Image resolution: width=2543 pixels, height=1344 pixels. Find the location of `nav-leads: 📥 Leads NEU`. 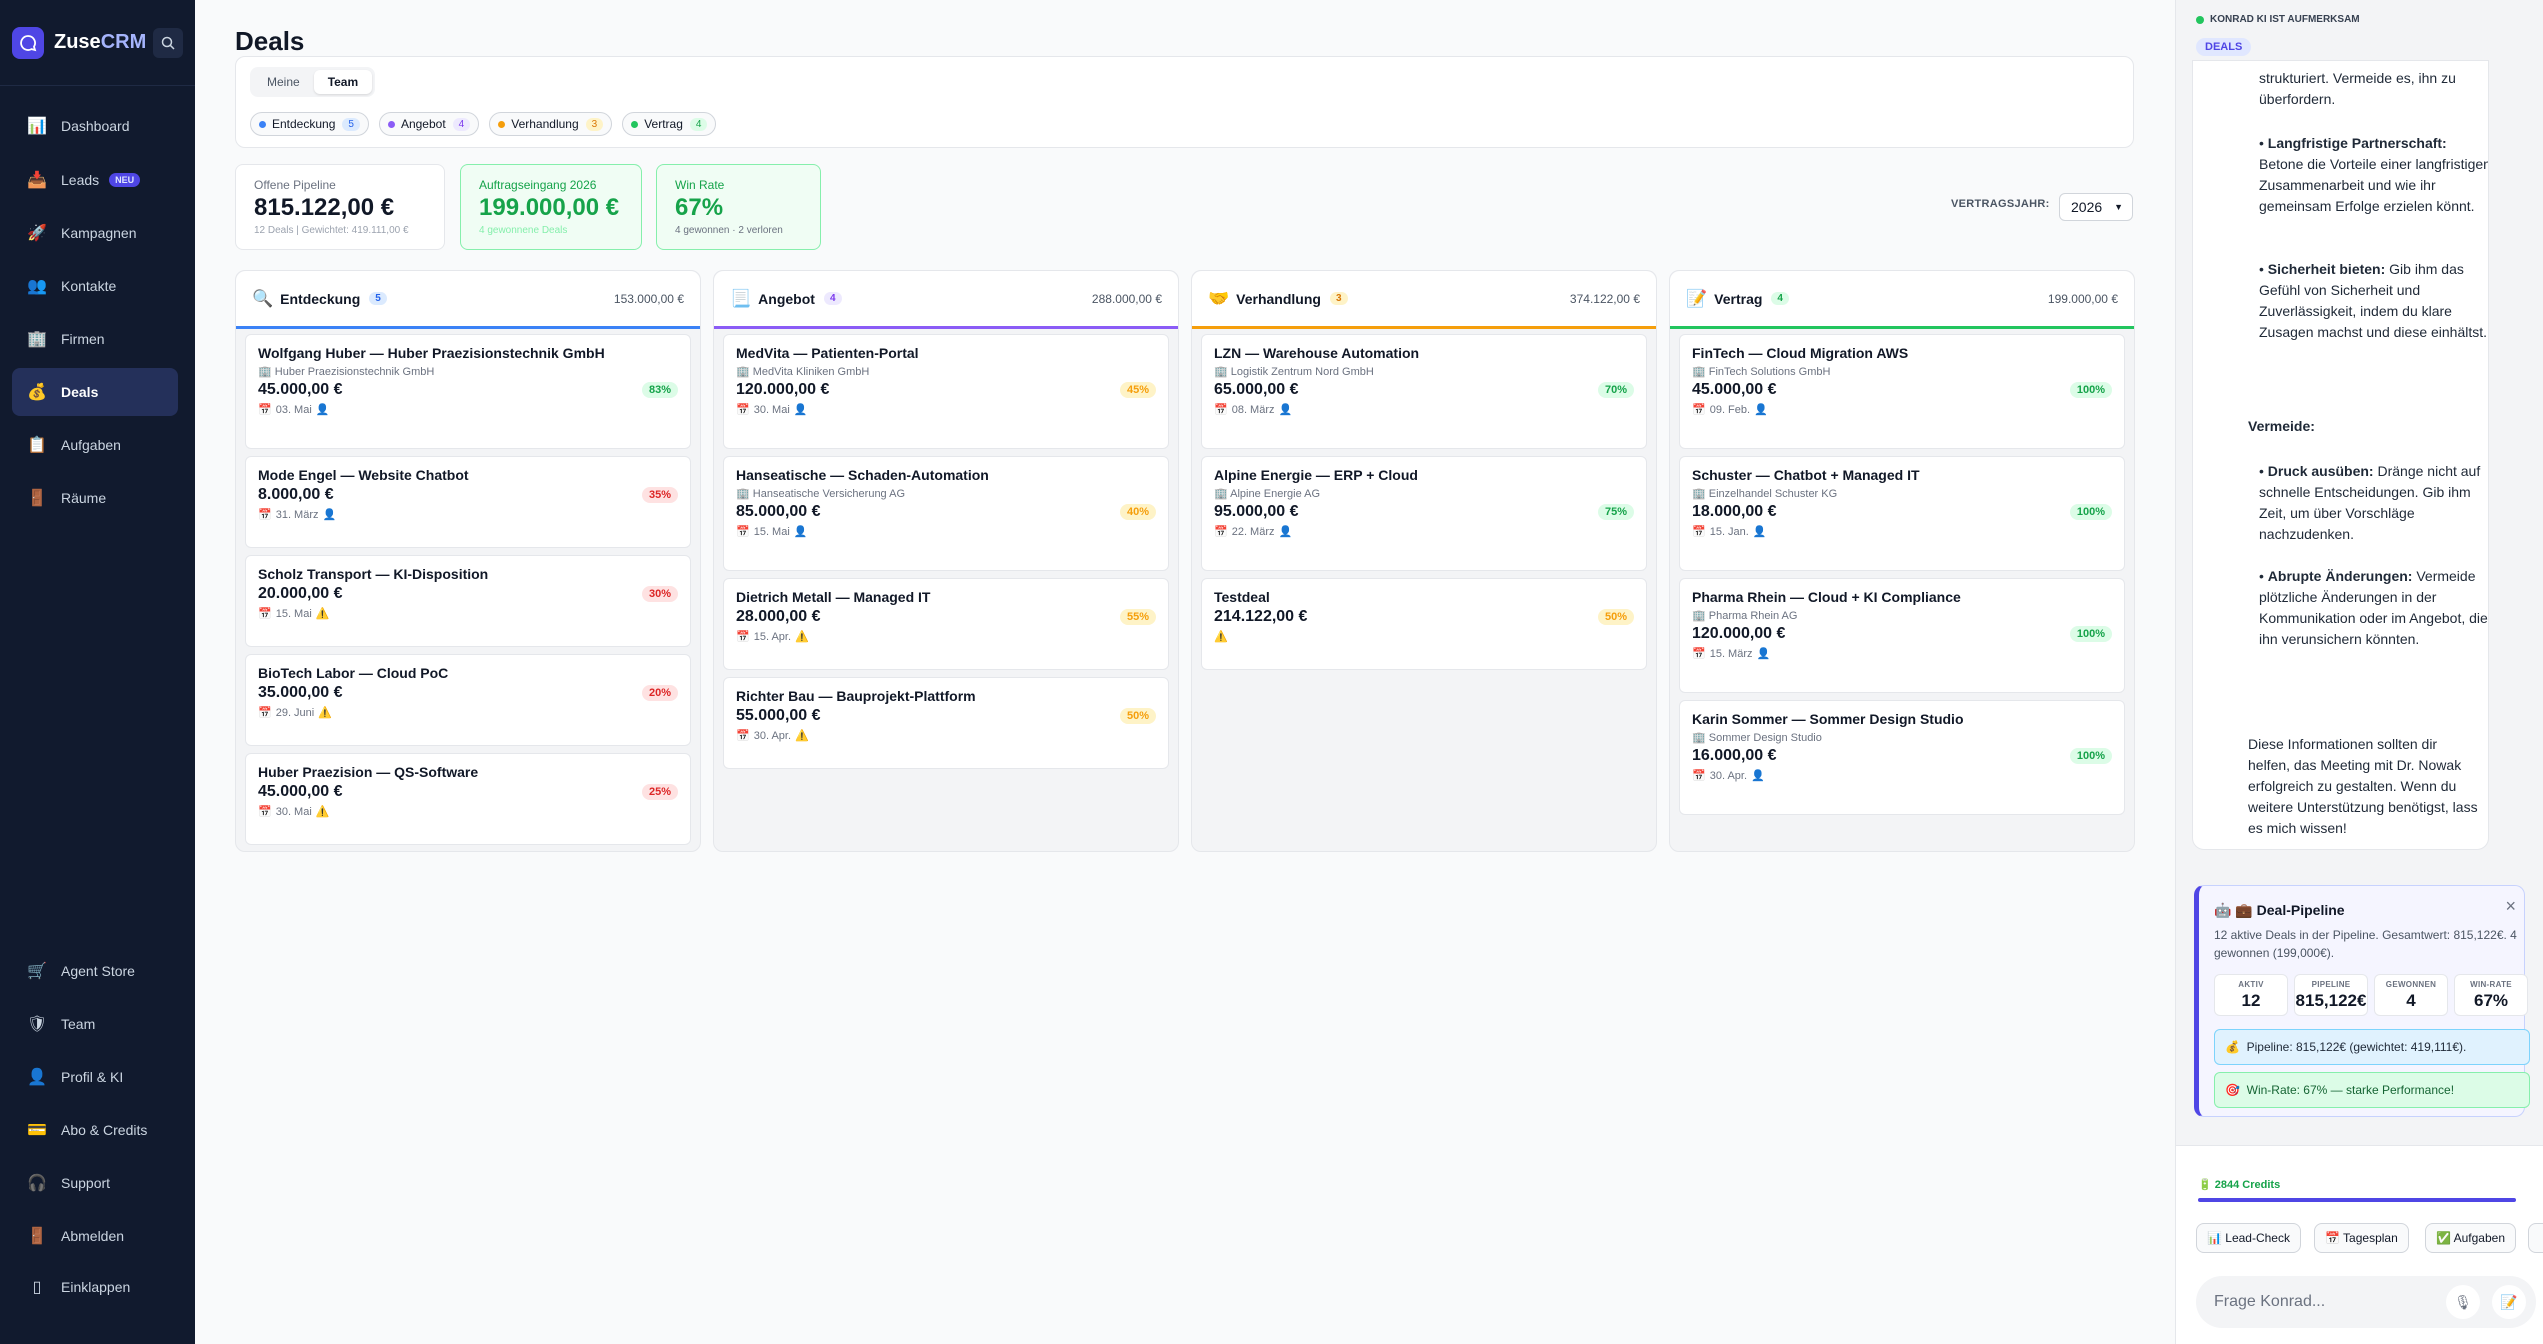

nav-leads: 📥 Leads NEU is located at coordinates (95, 180).